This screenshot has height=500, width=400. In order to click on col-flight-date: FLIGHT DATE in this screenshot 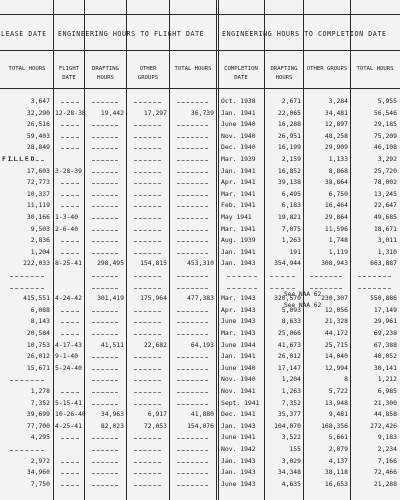, I will do `click(69, 73)`.